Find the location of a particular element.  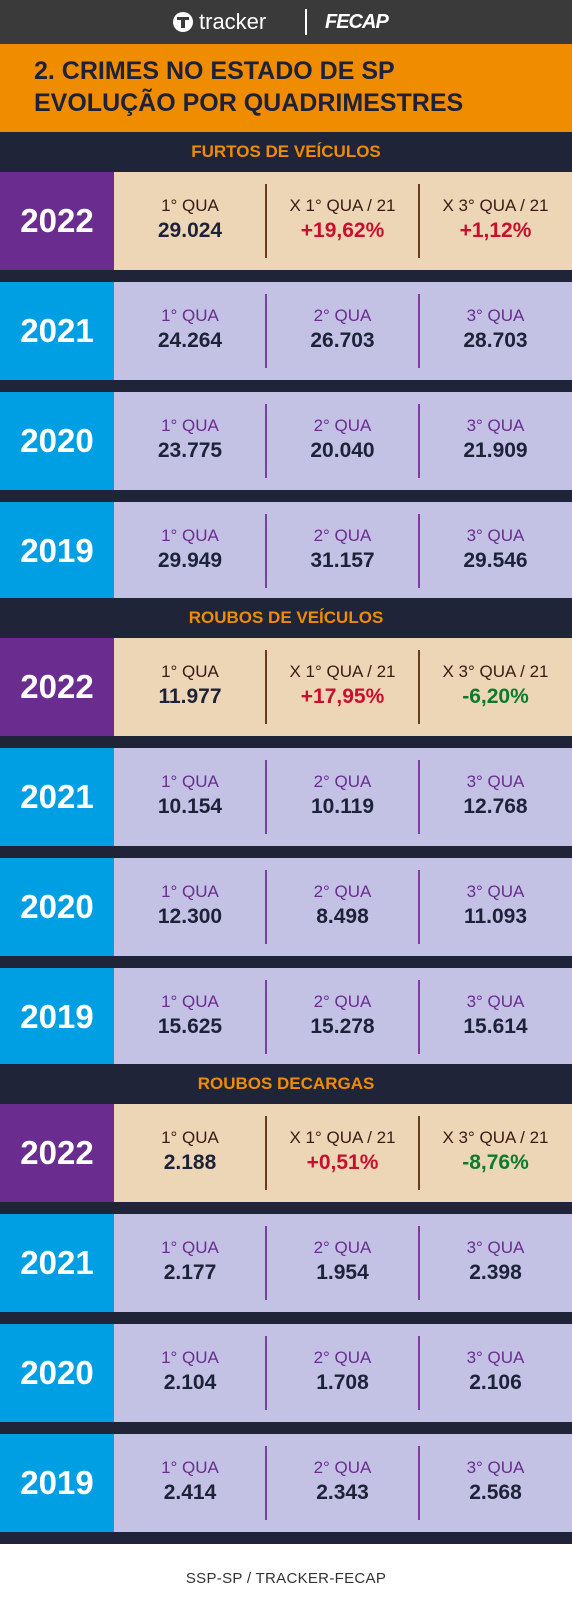

cell-value: +0,51% is located at coordinates (342, 1162).